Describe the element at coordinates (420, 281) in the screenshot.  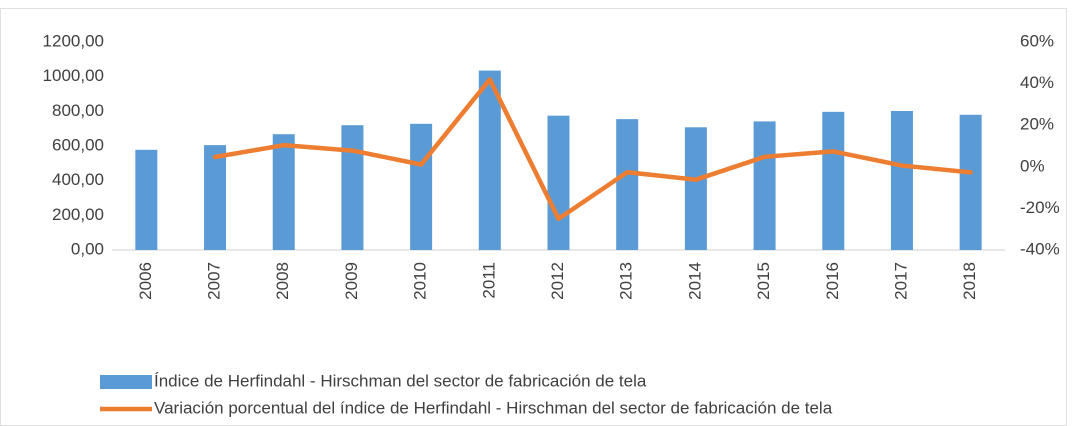
I see `x-tick-label: 2010` at that location.